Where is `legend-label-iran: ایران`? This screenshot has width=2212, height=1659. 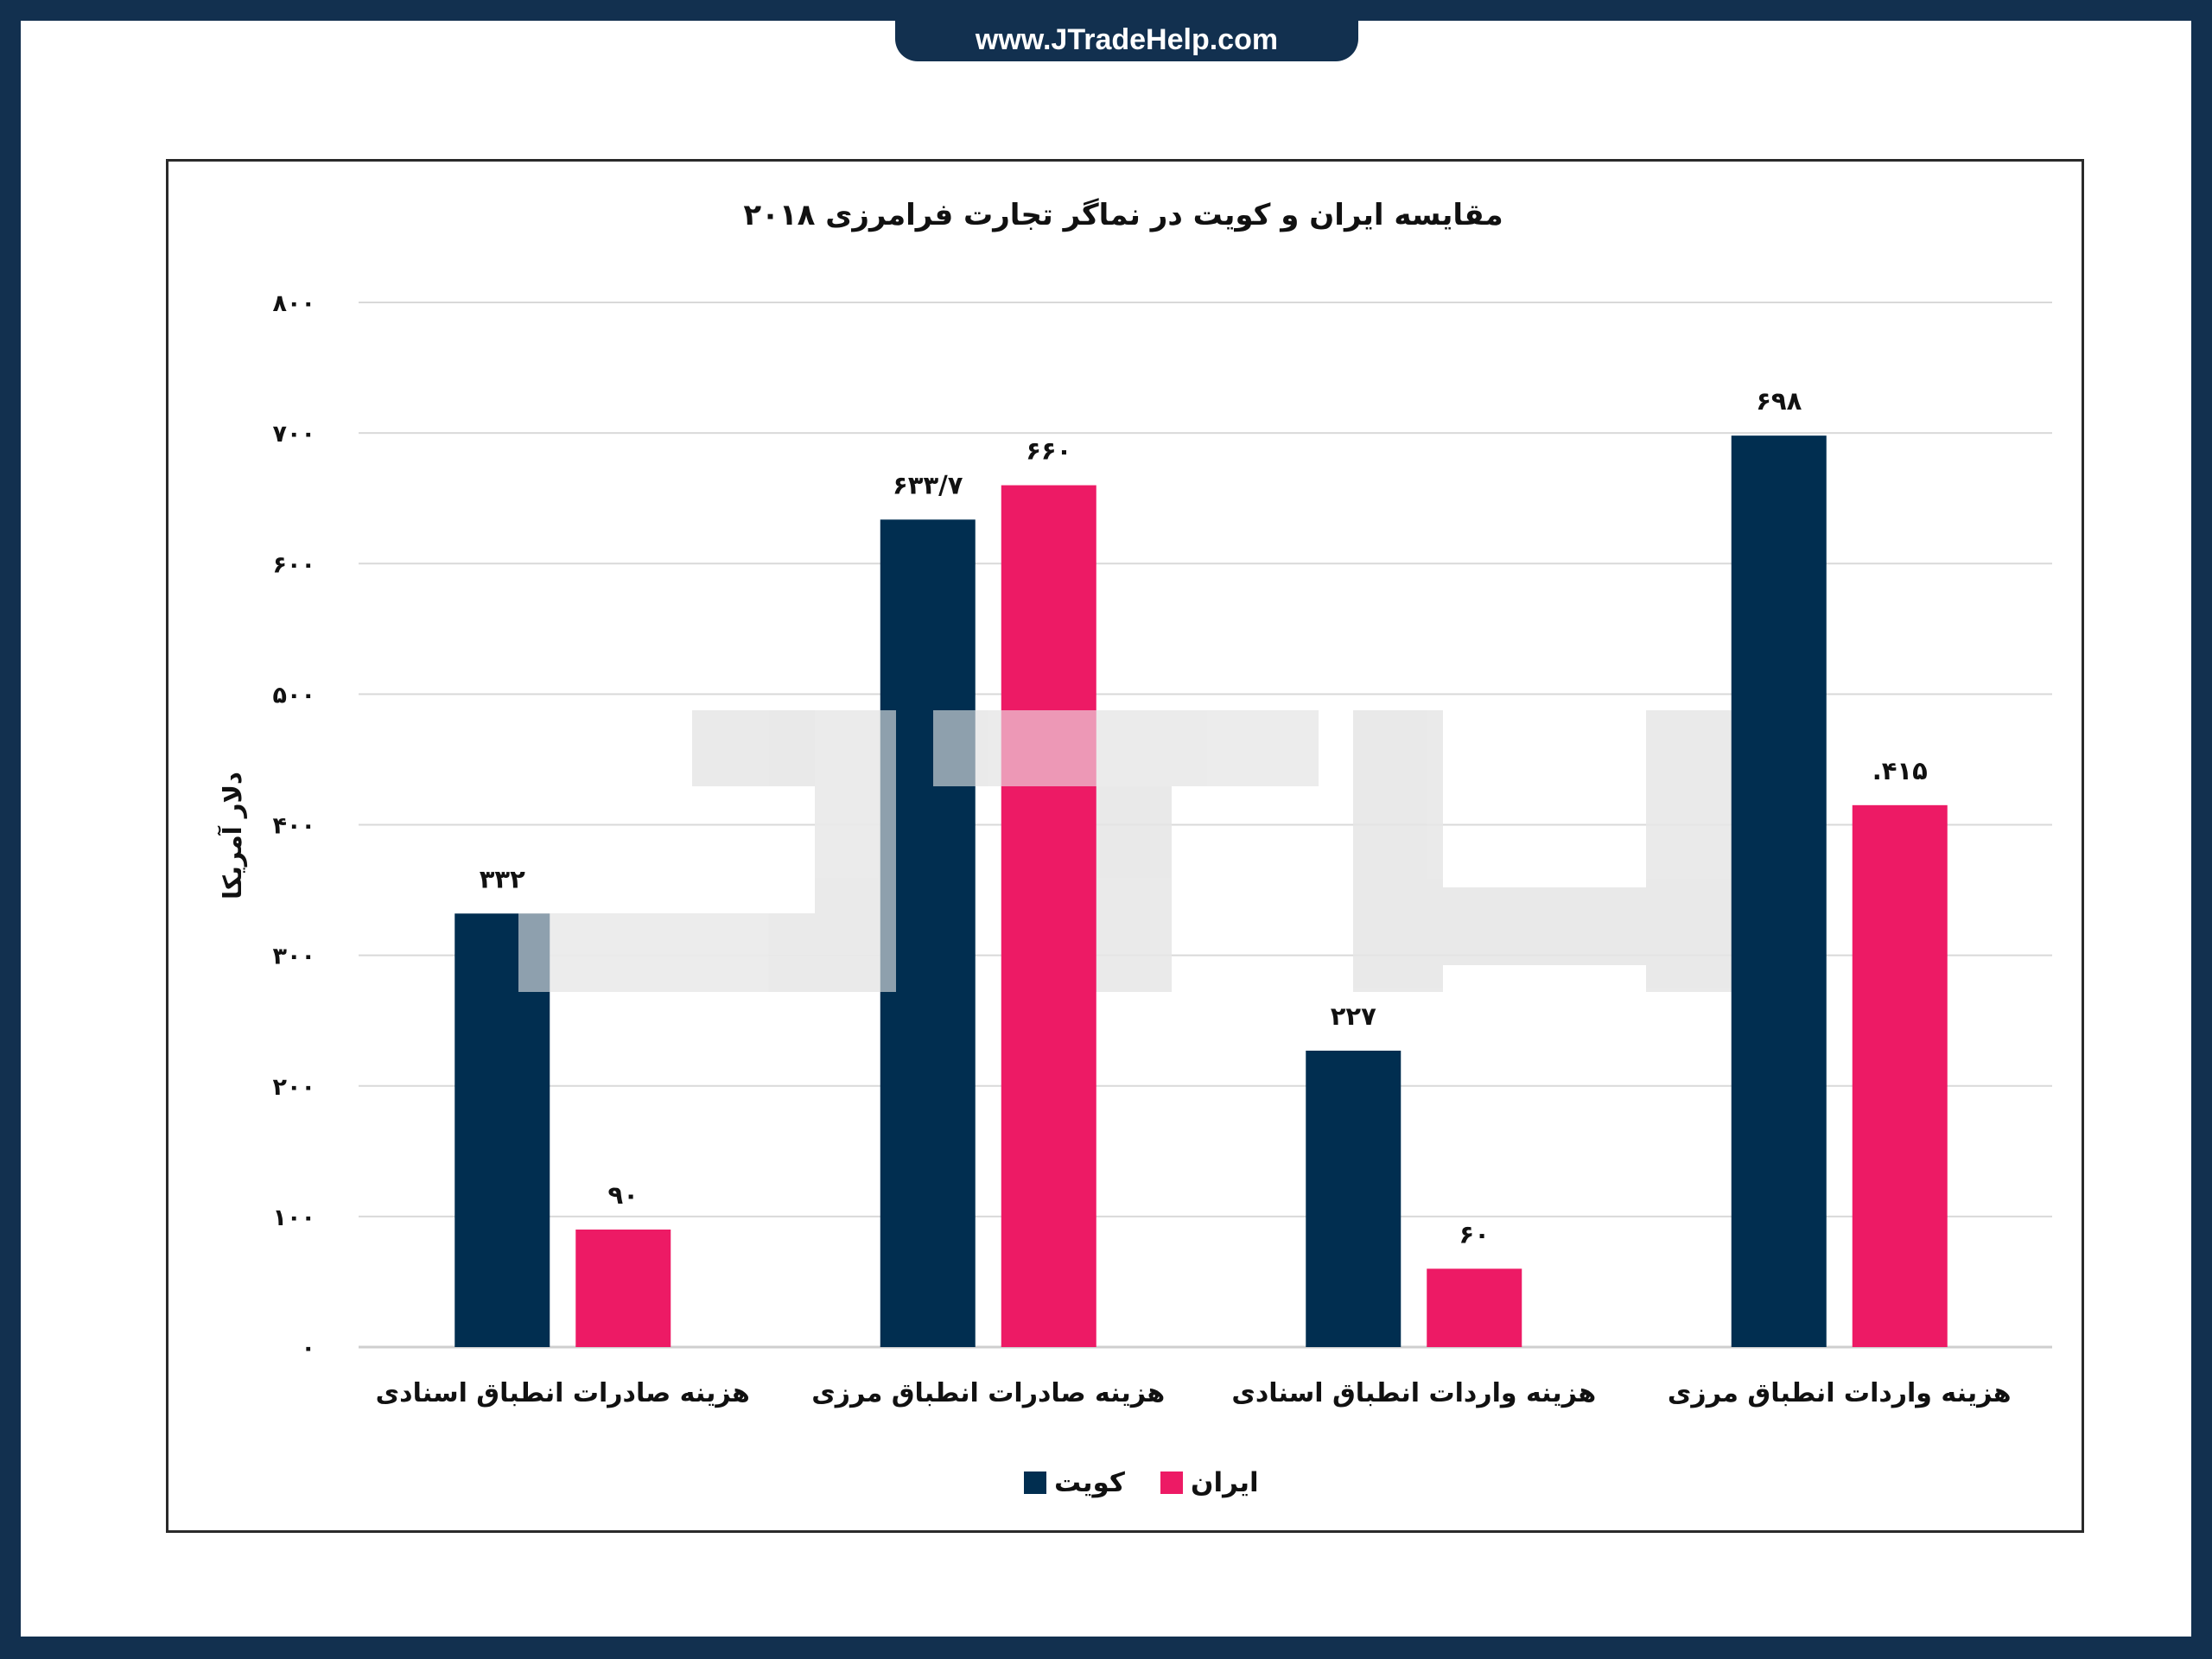
legend-label-iran: ایران is located at coordinates (1225, 1482).